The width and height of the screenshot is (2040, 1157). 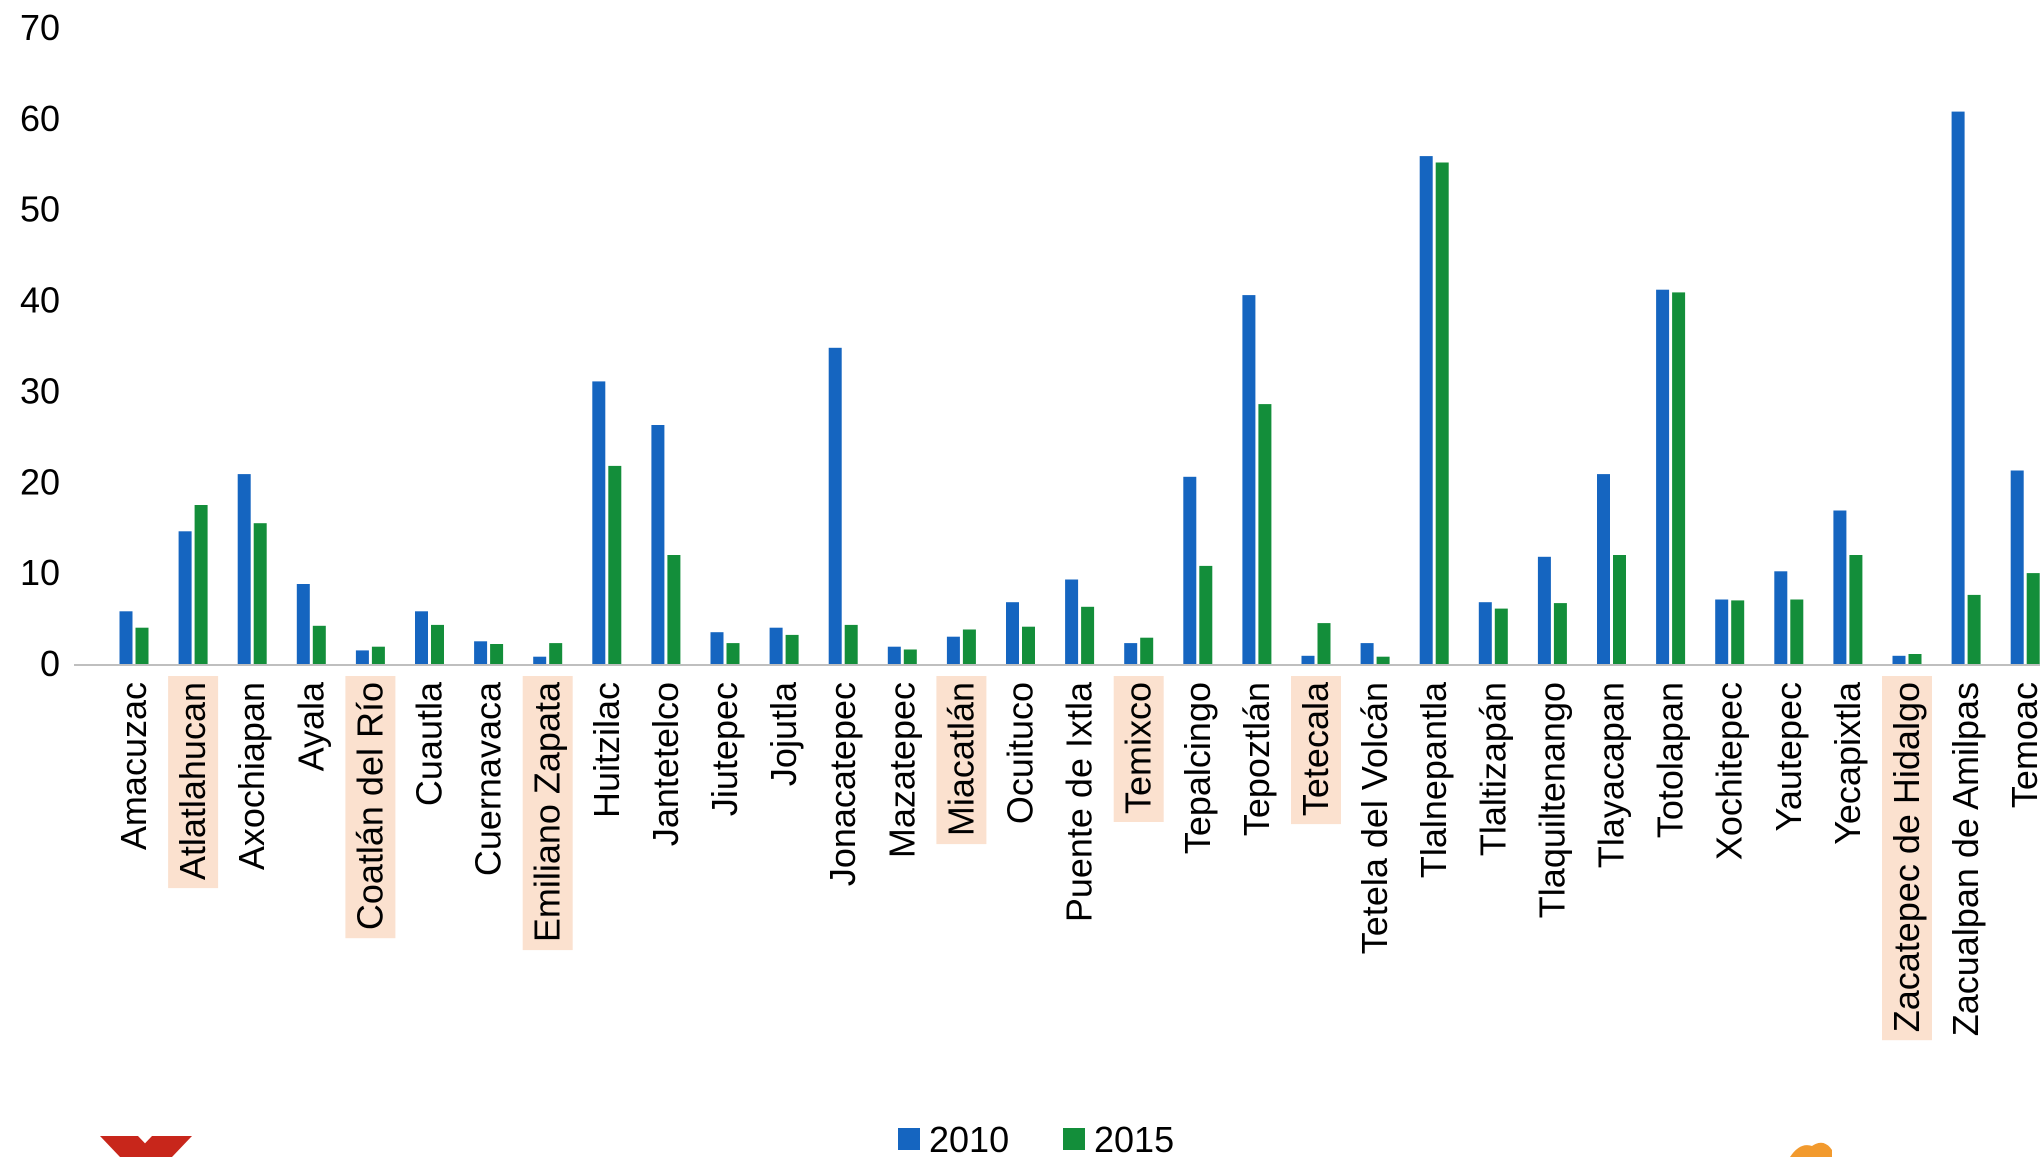 I want to click on category-label: Ayala, so click(x=310, y=726).